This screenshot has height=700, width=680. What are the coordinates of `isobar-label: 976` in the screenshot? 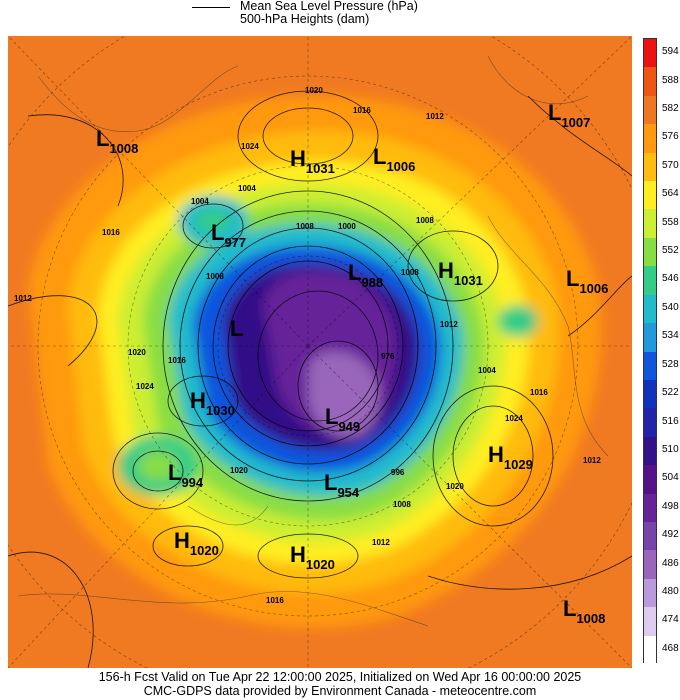 It's located at (388, 356).